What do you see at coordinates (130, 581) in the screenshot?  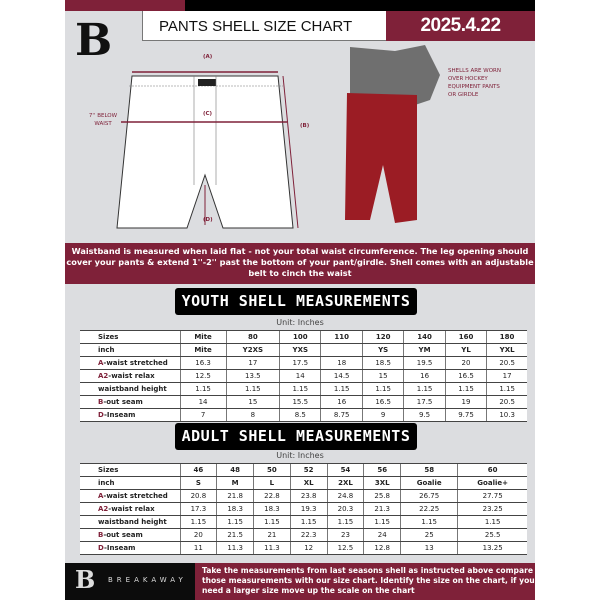 I see `footer-brand: B BREAKAWAY` at bounding box center [130, 581].